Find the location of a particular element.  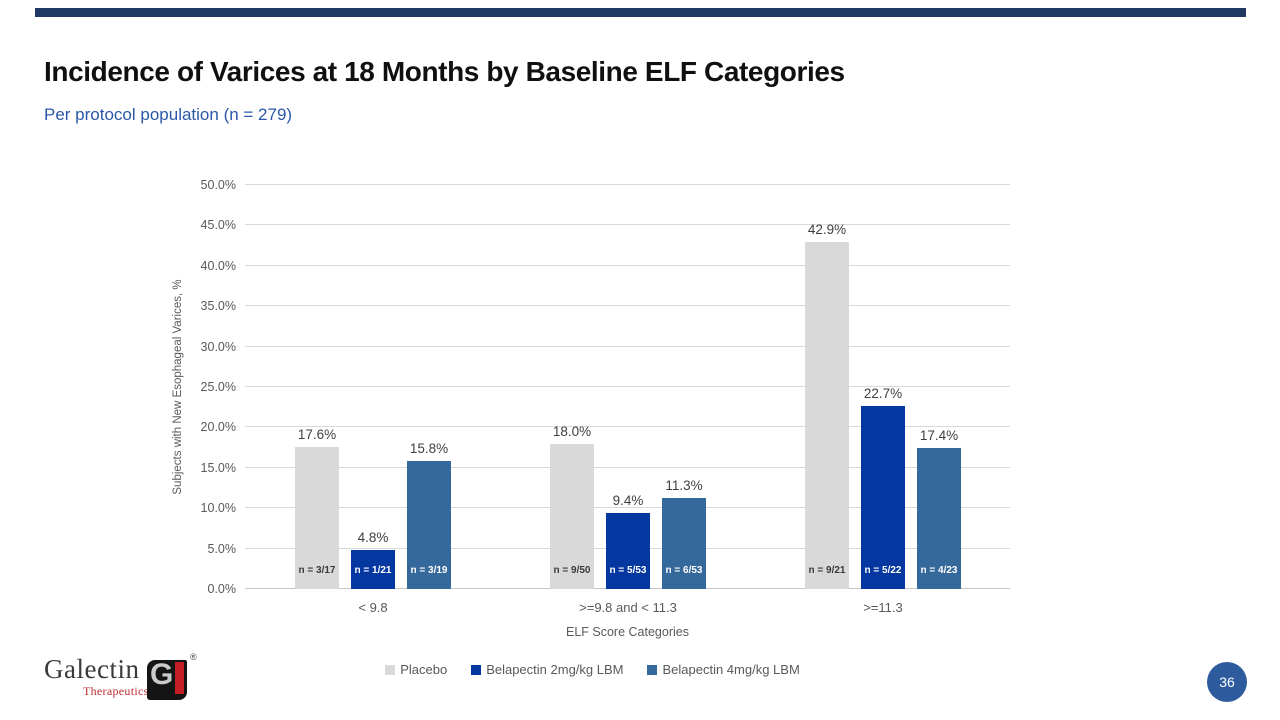

legend-item: Belapectin 2mg/kg LBM is located at coordinates (547, 670).